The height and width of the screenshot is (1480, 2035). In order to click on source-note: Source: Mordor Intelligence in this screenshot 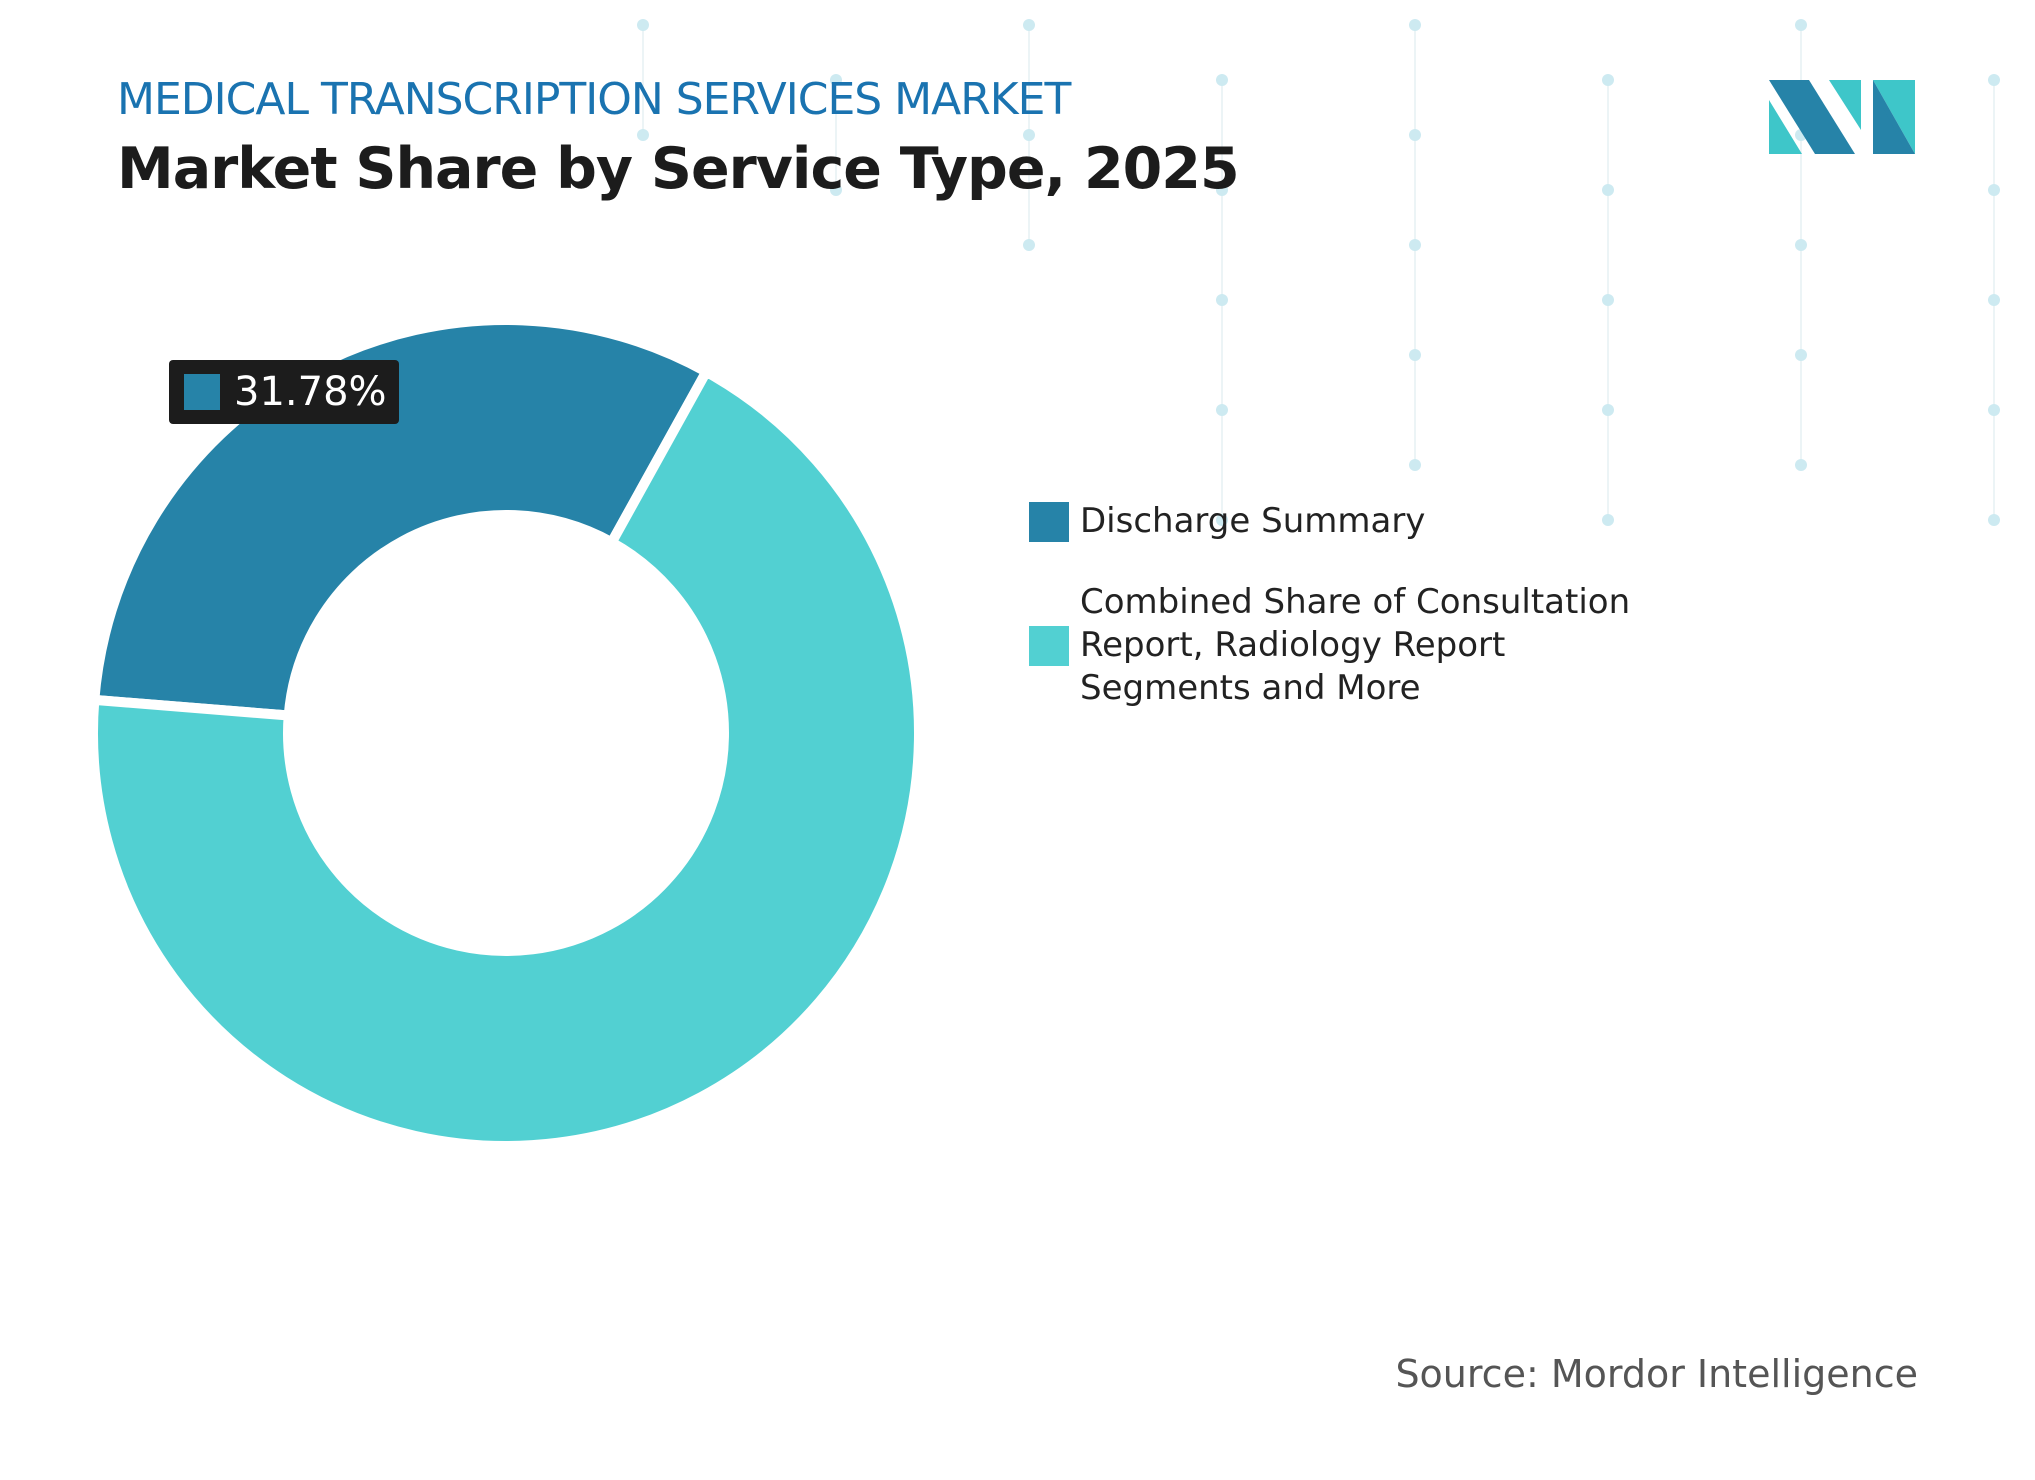, I will do `click(1656, 1374)`.